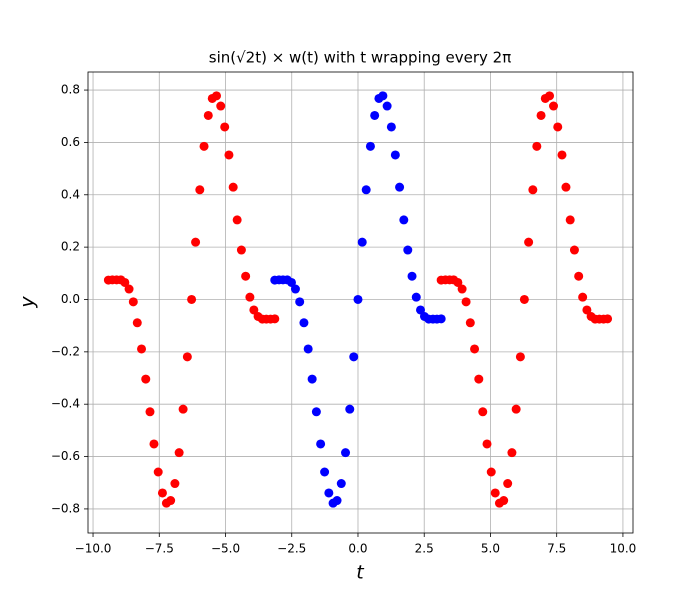 Image resolution: width=700 pixels, height=600 pixels. I want to click on x-tick-label: 5.0, so click(490, 549).